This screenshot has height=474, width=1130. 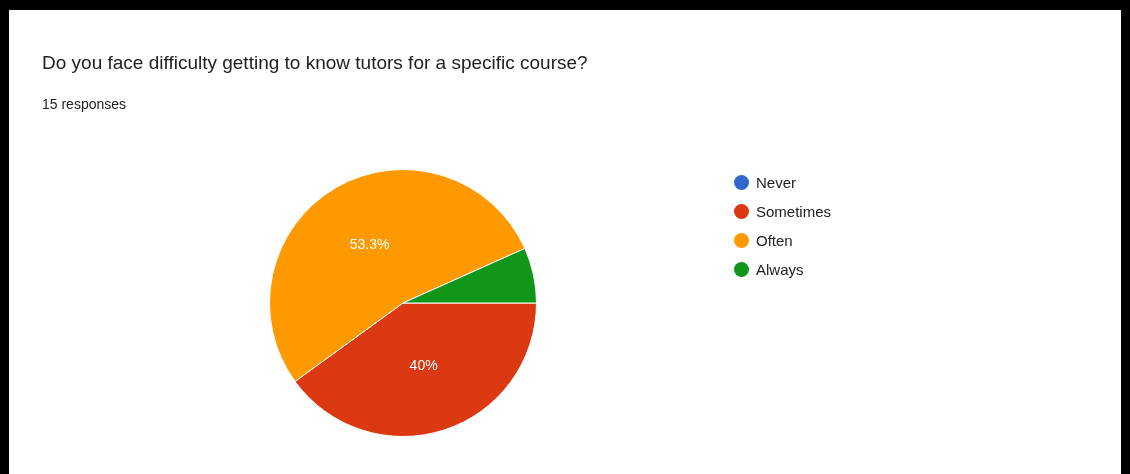 What do you see at coordinates (780, 269) in the screenshot?
I see `legend-label: Always` at bounding box center [780, 269].